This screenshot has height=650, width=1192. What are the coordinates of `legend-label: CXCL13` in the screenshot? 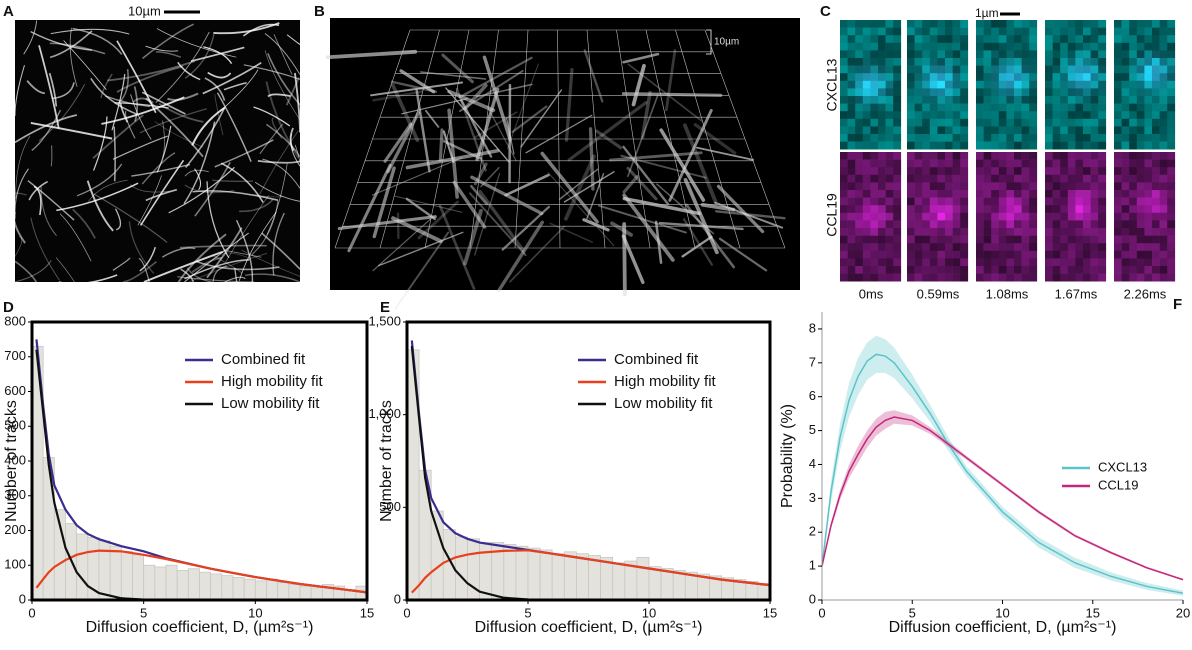 It's located at (1122, 466).